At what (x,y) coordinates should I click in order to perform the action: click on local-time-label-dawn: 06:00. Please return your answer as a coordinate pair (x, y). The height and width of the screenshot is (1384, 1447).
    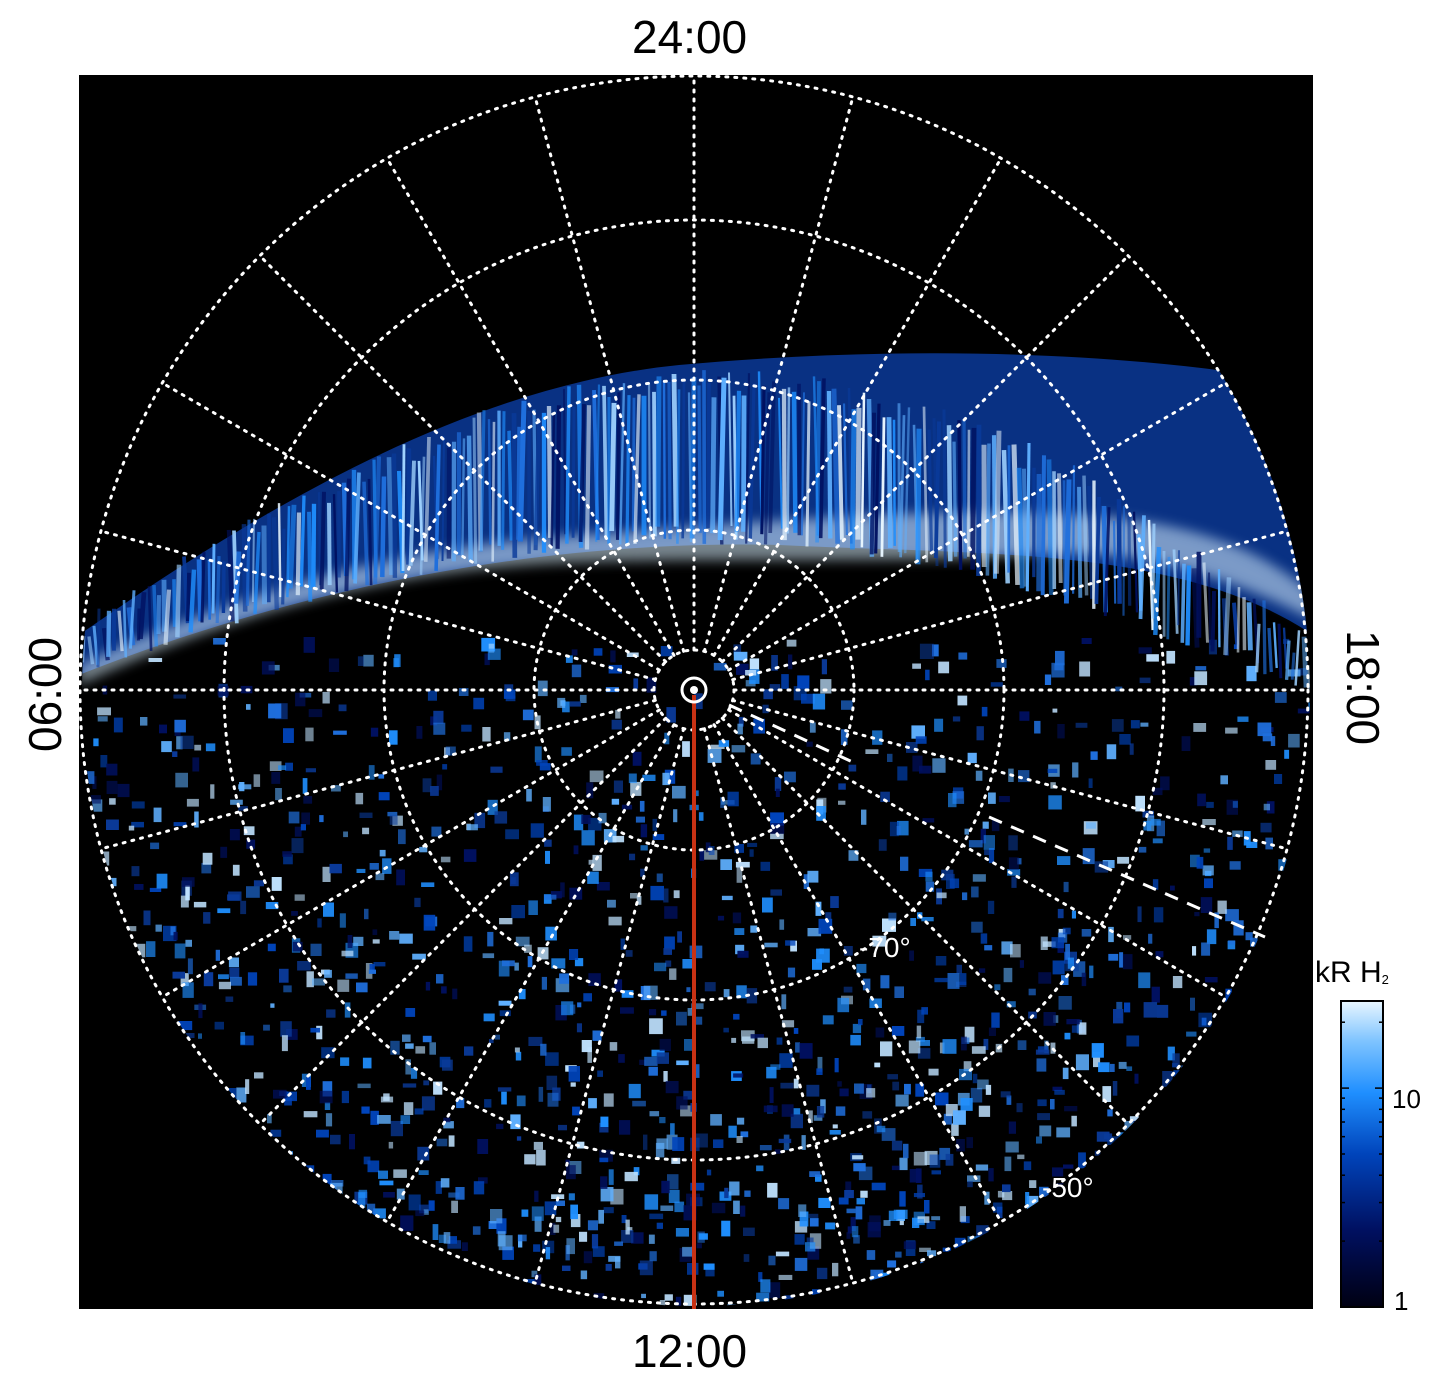
    Looking at the image, I should click on (45, 694).